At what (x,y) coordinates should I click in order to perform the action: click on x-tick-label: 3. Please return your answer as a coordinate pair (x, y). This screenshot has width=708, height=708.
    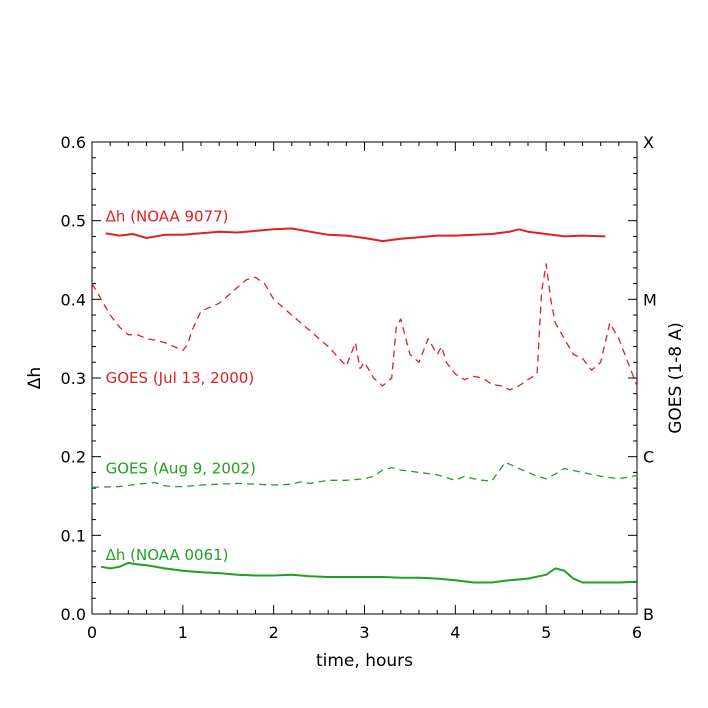
    Looking at the image, I should click on (364, 632).